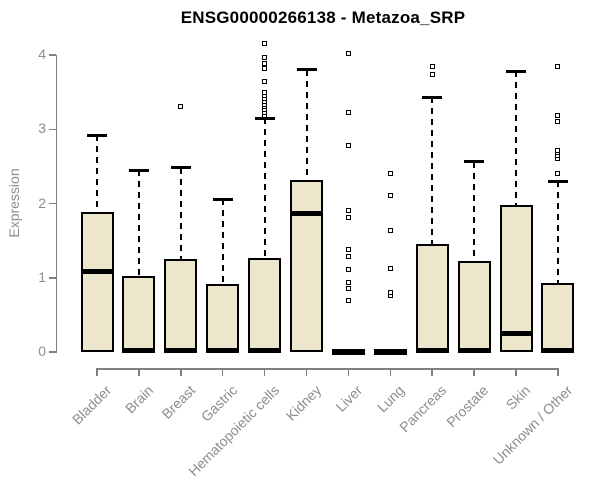 The image size is (600, 500). Describe the element at coordinates (42, 351) in the screenshot. I see `y-tick-label: 0` at that location.